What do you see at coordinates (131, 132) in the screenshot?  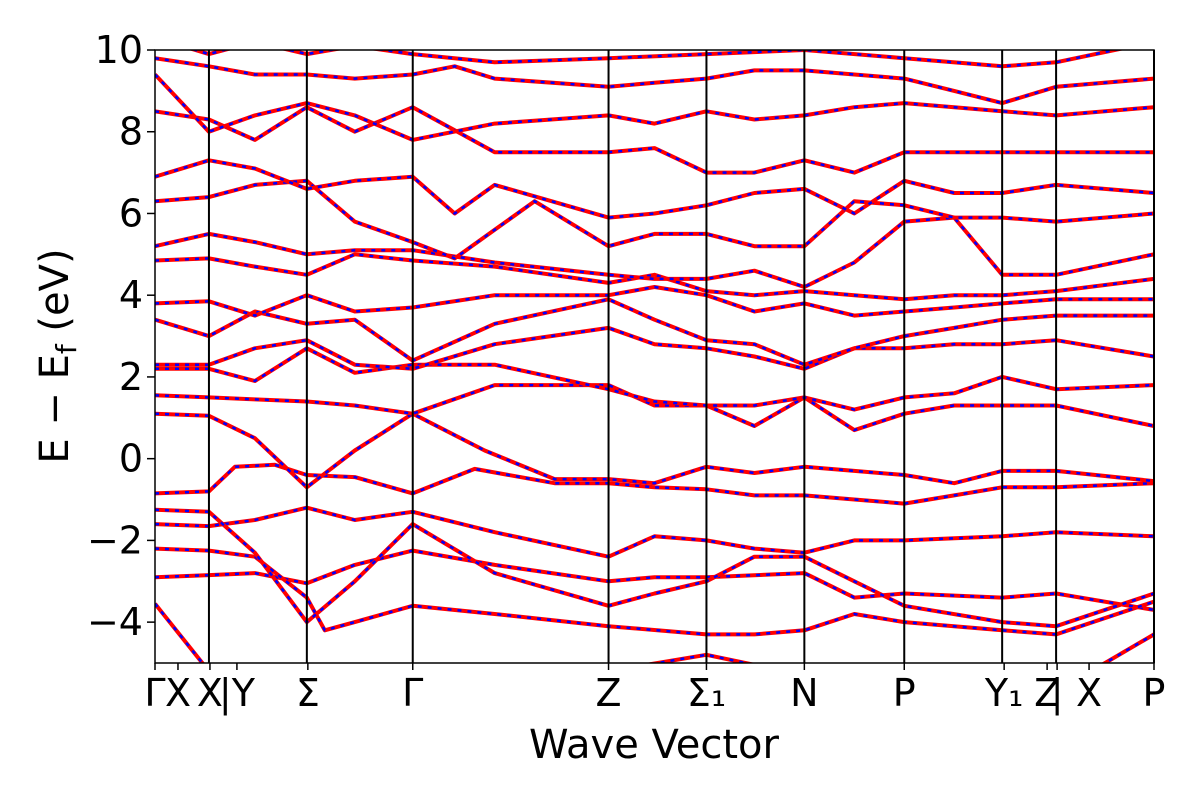 I see `y-tick-label-6: 8` at bounding box center [131, 132].